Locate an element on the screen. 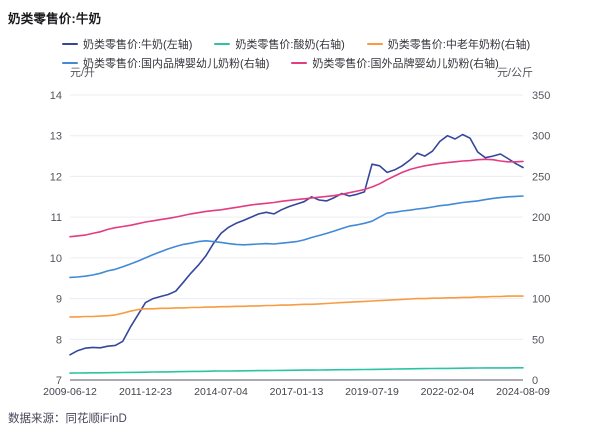 The width and height of the screenshot is (600, 439). right-axis-tick-label: 350 is located at coordinates (541, 96).